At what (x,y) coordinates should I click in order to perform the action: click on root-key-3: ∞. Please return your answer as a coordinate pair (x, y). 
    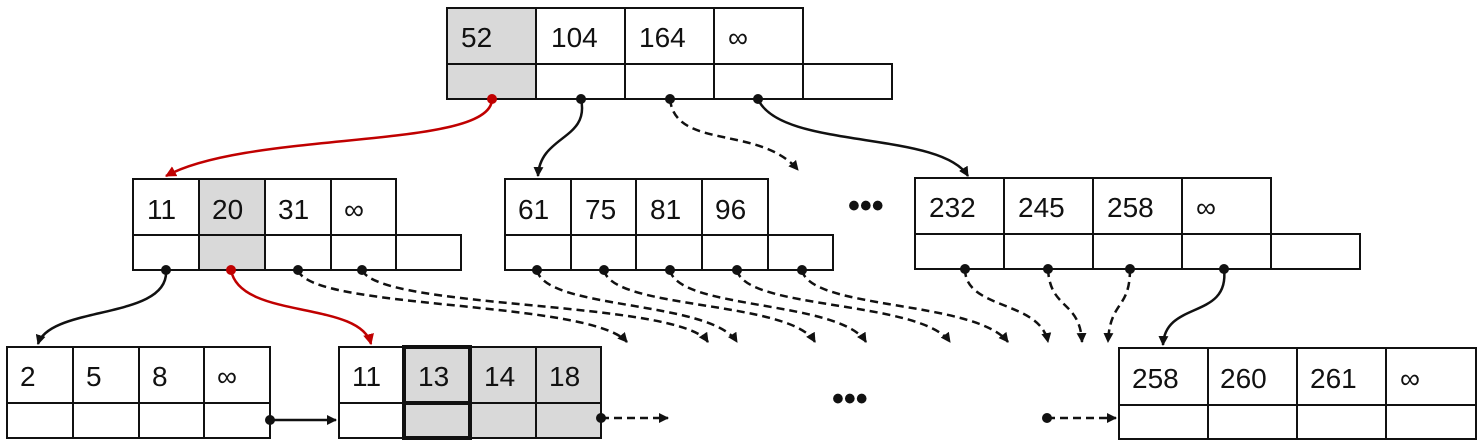
    Looking at the image, I should click on (738, 37).